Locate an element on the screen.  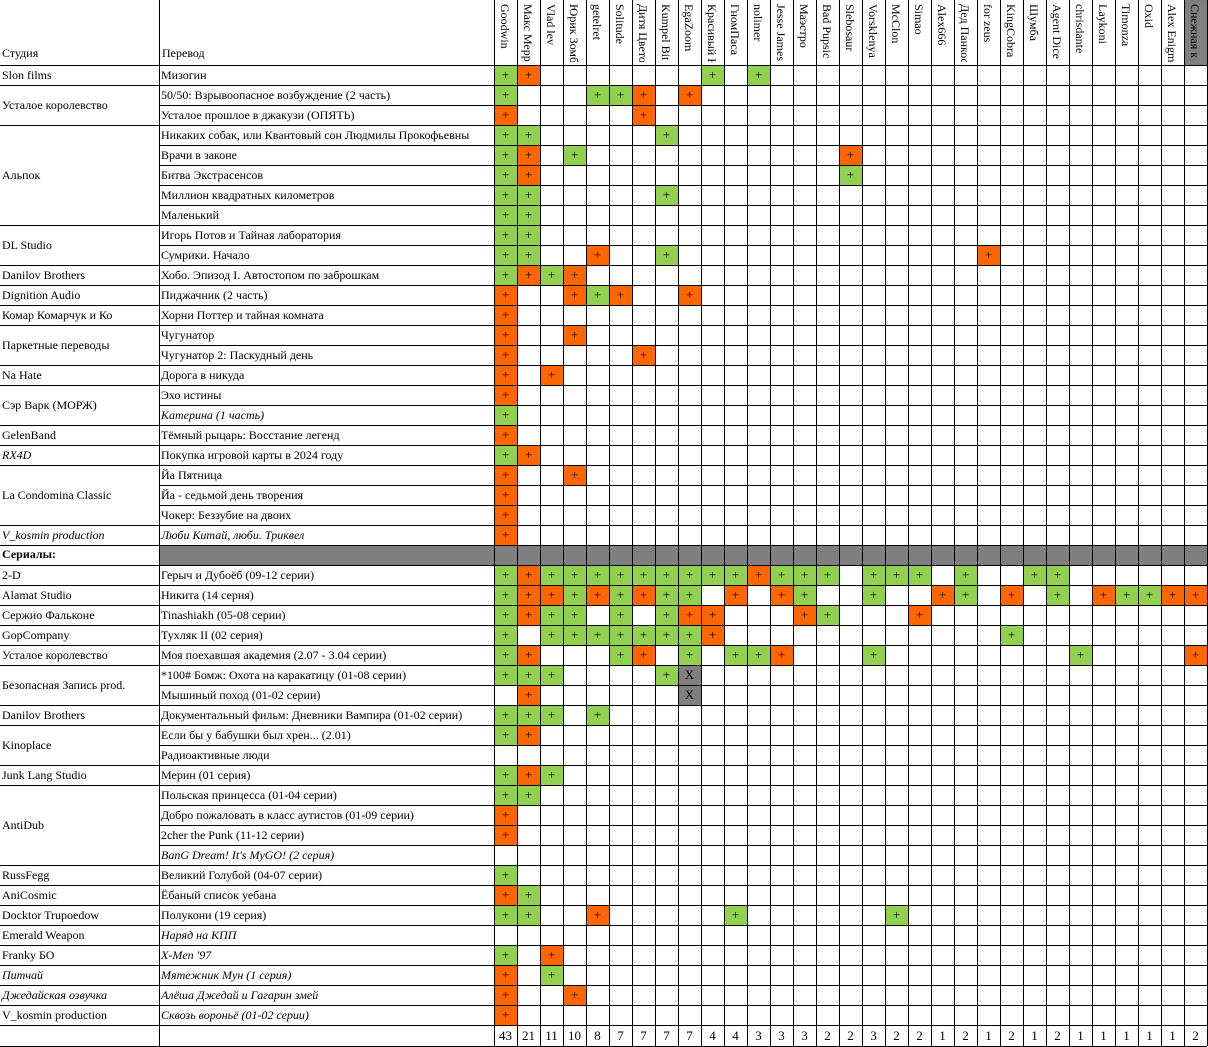
dubber-name: McClon is located at coordinates (896, 24).